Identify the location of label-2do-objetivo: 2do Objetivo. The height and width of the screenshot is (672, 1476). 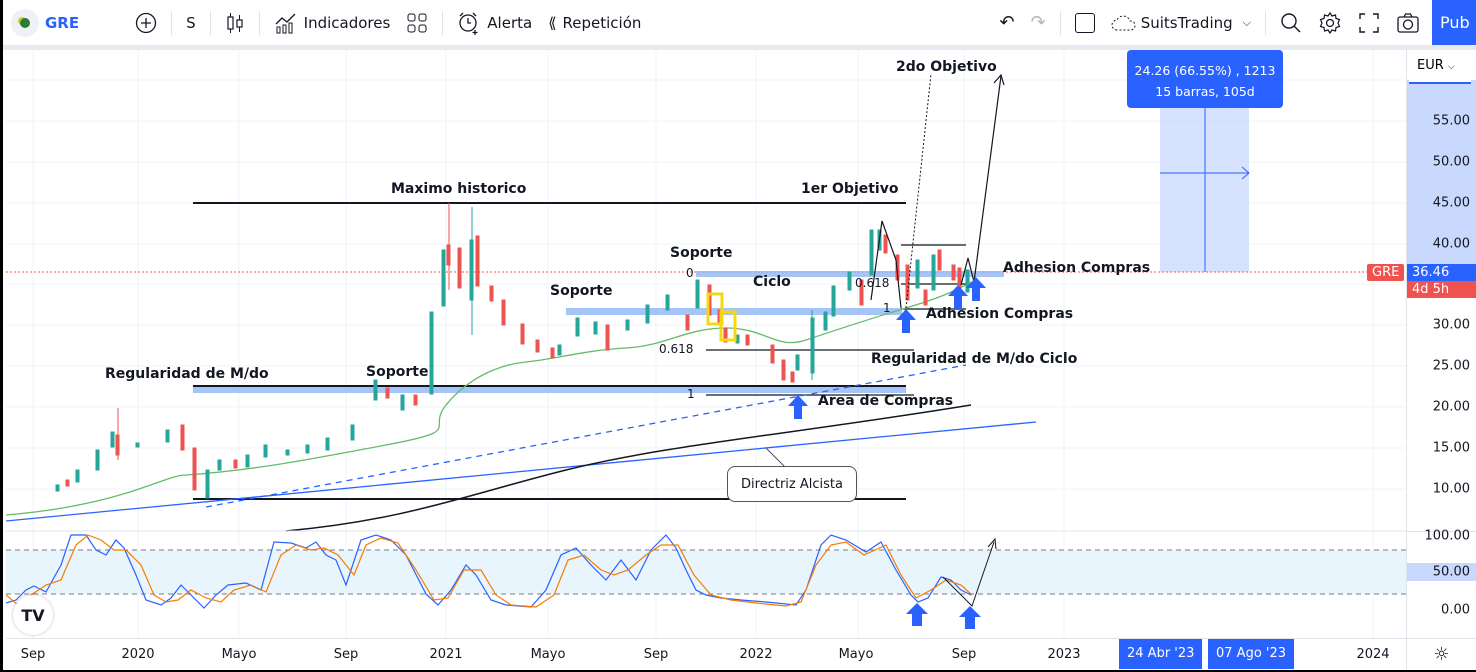
(946, 67).